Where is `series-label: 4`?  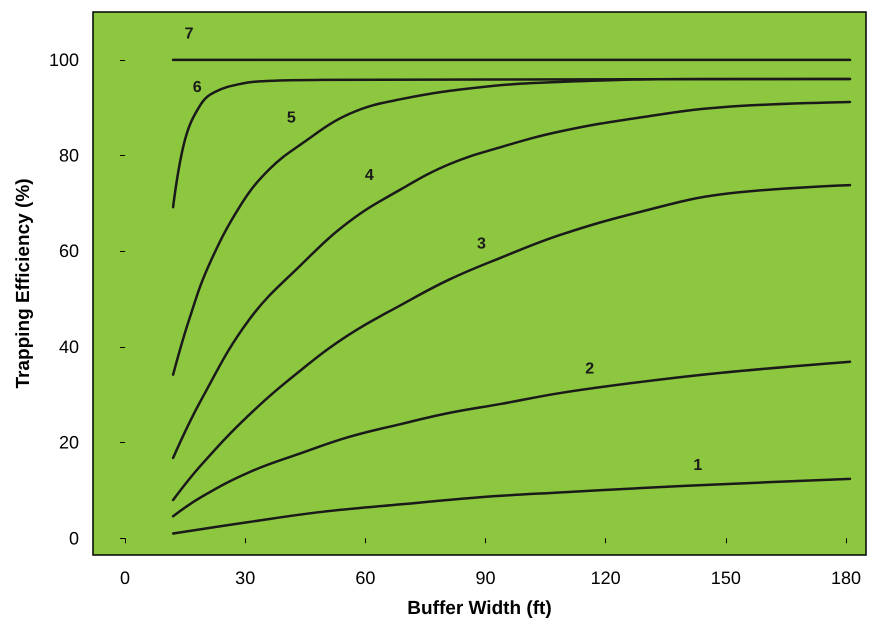
series-label: 4 is located at coordinates (369, 175).